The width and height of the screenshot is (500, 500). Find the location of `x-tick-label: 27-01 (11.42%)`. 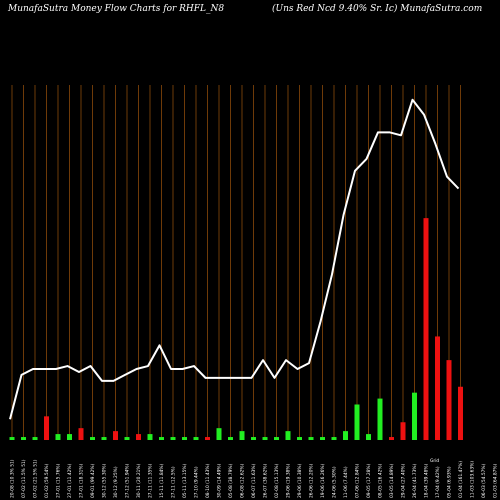

x-tick-label: 27-01 (11.42%) is located at coordinates (70, 480).